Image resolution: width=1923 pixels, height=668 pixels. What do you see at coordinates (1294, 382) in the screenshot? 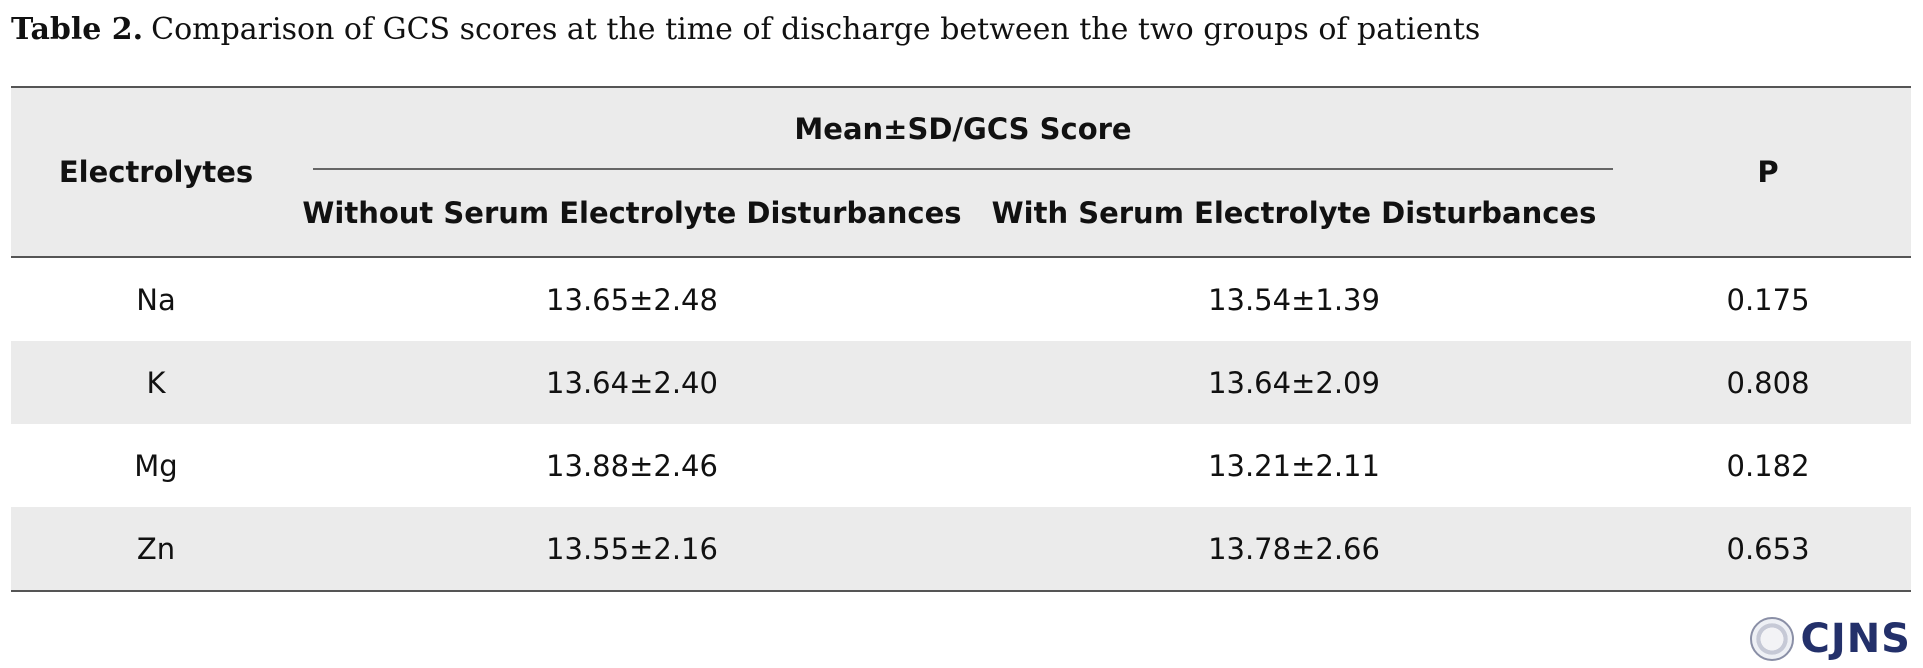
I see `cell-with: 13.64±2.09` at bounding box center [1294, 382].